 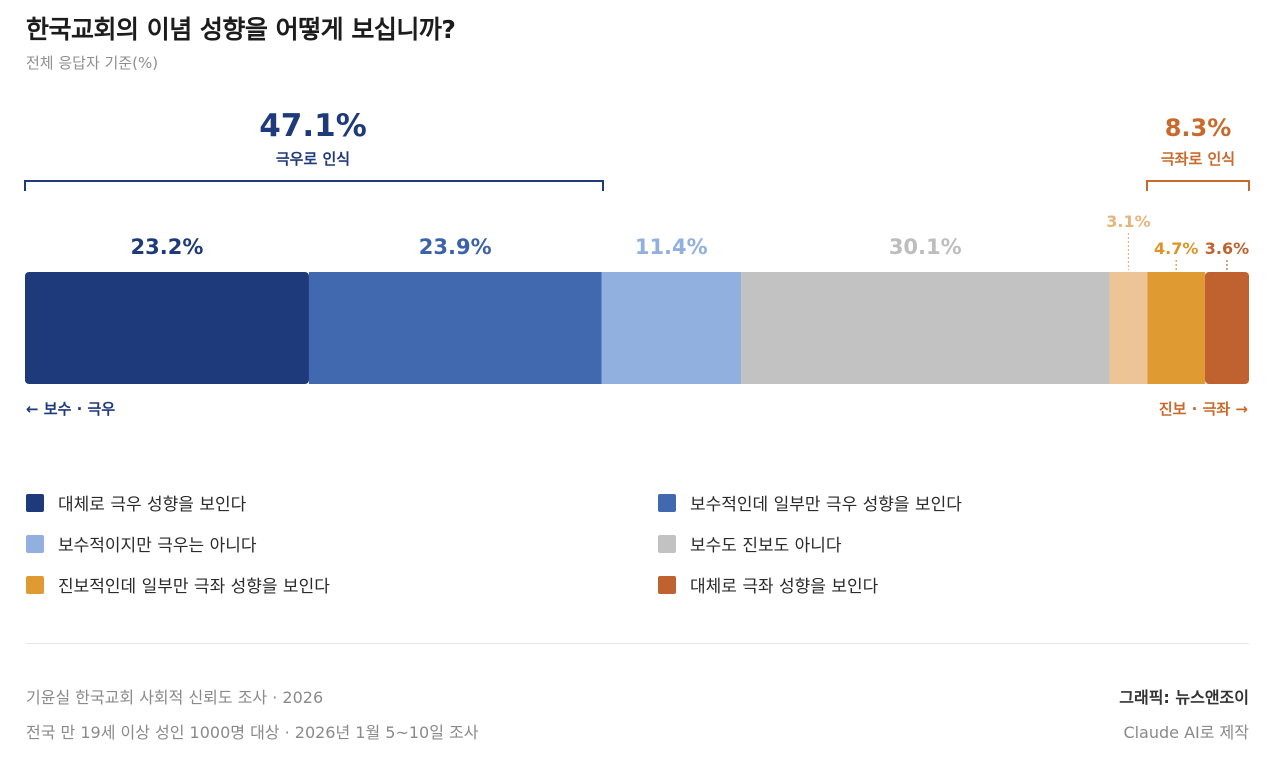 I want to click on legend-label: 보수적이지만 극우는 아니다, so click(x=157, y=546).